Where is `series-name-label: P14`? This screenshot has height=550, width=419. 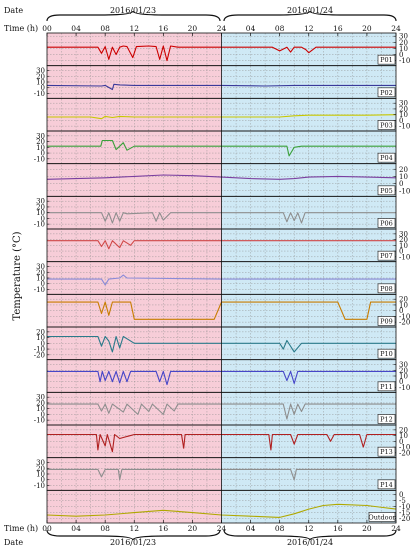
series-name-label: P14 is located at coordinates (386, 485).